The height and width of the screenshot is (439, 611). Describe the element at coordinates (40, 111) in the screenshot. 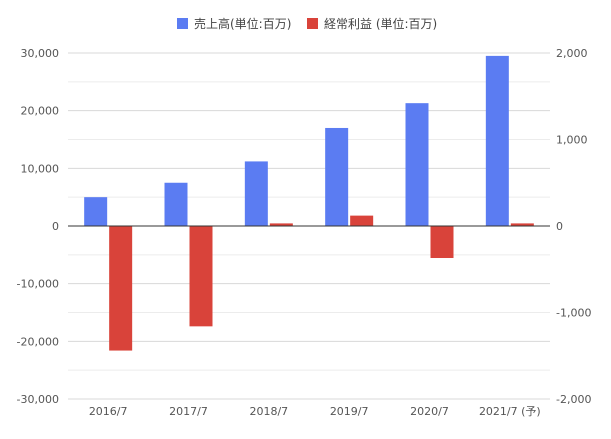

I see `y-left-tick-label: 20,000` at that location.